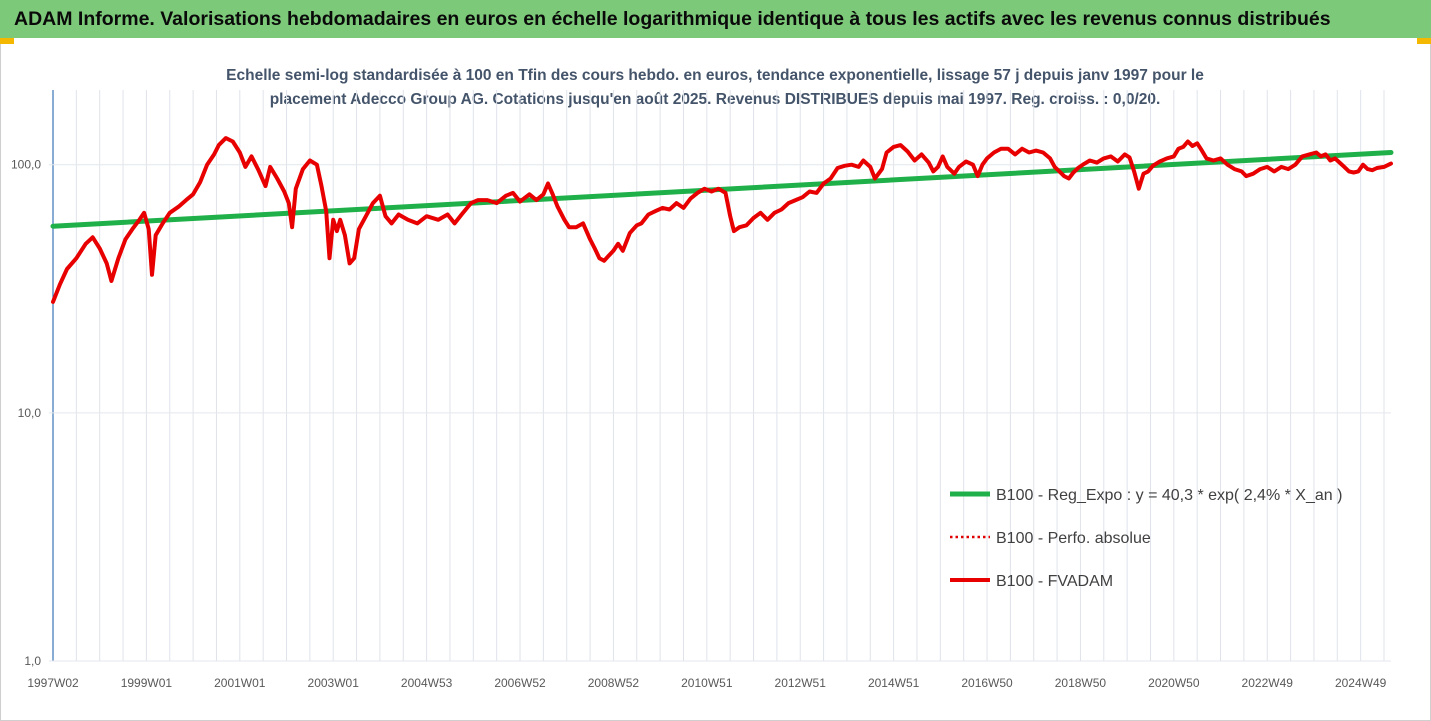 This screenshot has width=1431, height=721. Describe the element at coordinates (1054, 581) in the screenshot. I see `legend-label-2: B100 - FVADAM` at that location.